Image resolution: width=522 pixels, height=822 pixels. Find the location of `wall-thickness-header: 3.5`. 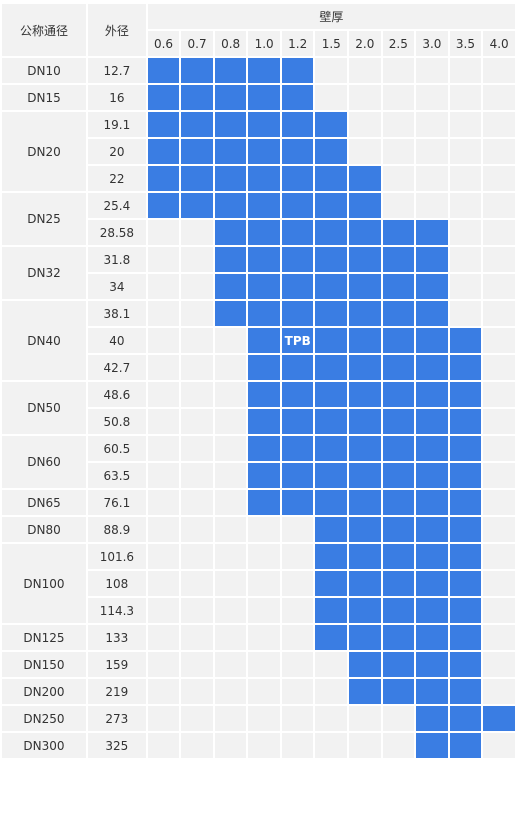

wall-thickness-header: 3.5 is located at coordinates (465, 43).